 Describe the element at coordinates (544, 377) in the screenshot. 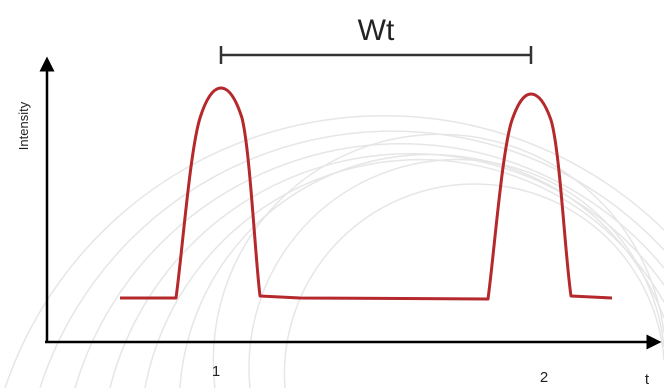

I see `peak-label-2: 2` at that location.